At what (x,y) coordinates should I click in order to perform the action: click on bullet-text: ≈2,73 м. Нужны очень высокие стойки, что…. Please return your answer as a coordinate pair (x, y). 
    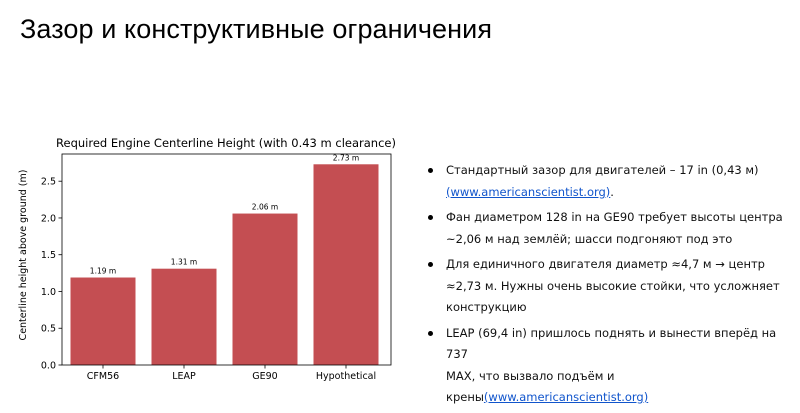
    Looking at the image, I should click on (613, 285).